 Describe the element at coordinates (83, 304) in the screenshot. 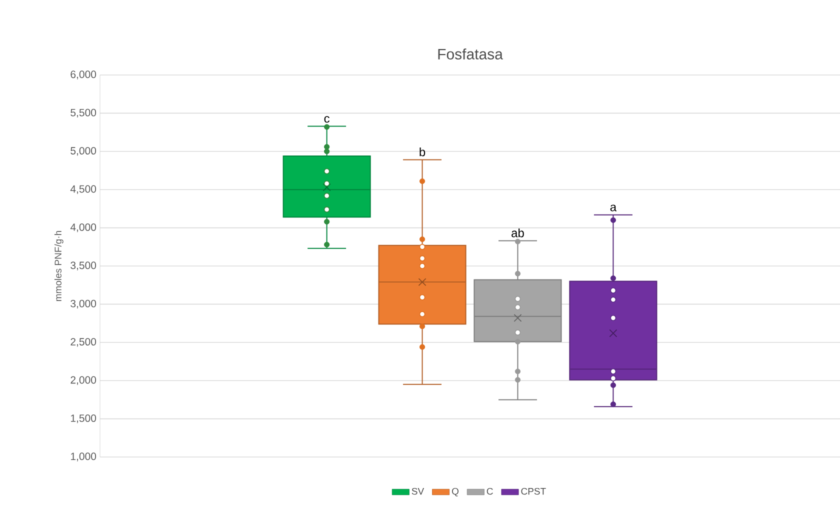

I see `y-tick-label: 3,000` at that location.